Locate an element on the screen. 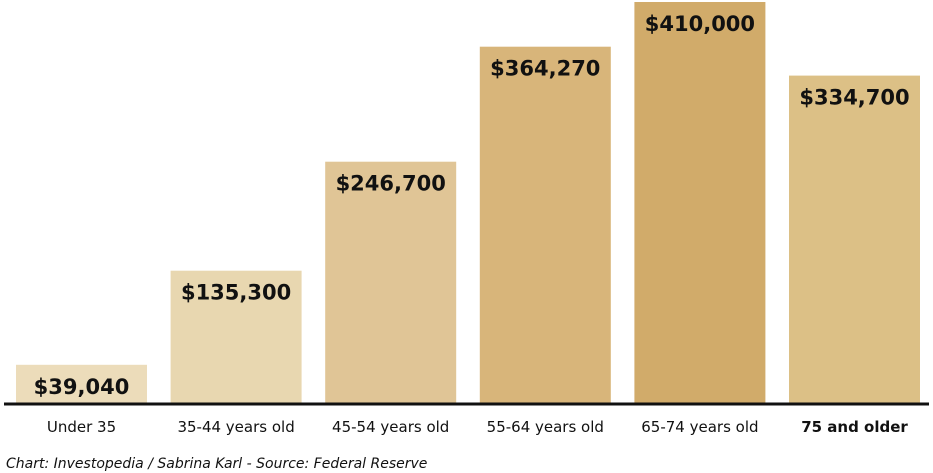 This screenshot has width=933, height=473. bar-value-label: $334,700 is located at coordinates (854, 98).